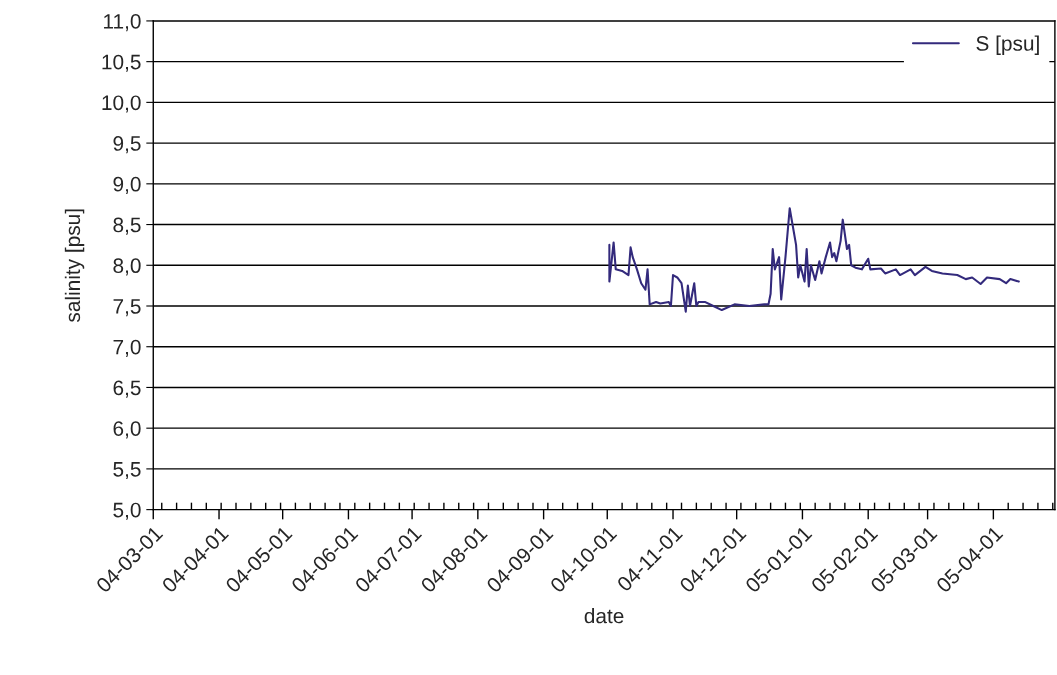  I want to click on line-series, so click(814, 260).